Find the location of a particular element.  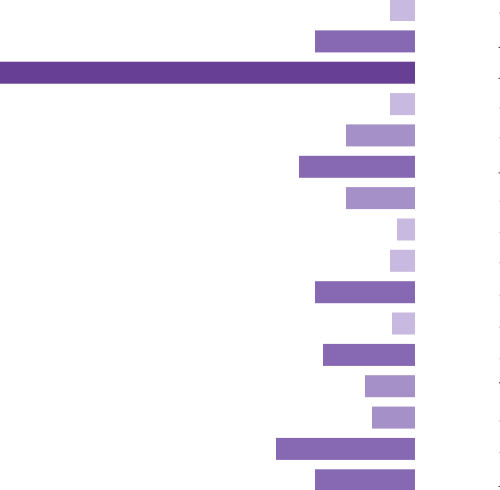

category-label-5: پاراگلایدر is located at coordinates (499, 167).